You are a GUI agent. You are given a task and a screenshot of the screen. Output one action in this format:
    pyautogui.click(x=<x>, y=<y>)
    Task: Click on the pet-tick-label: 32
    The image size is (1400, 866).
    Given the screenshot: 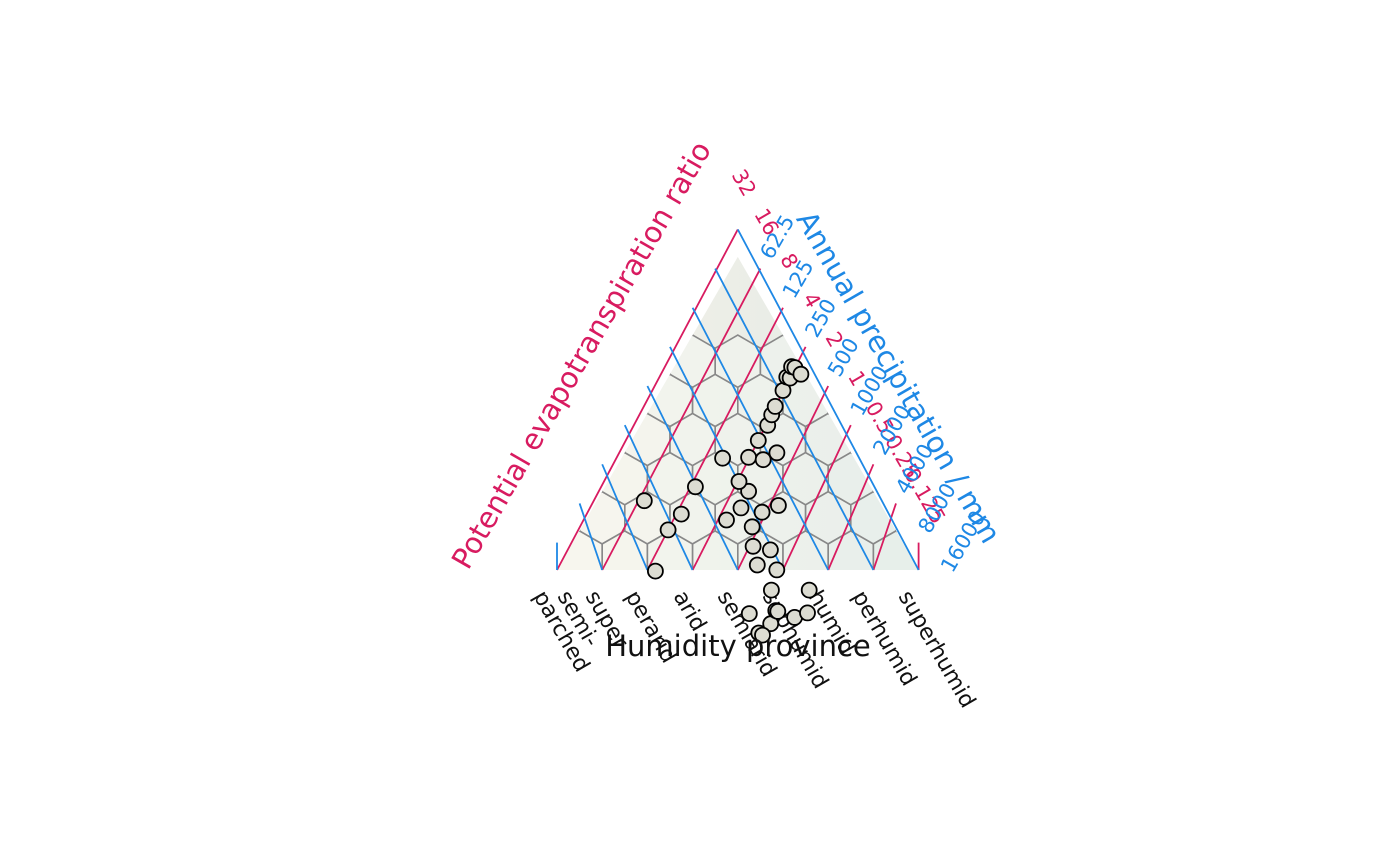 What is the action you would take?
    pyautogui.click(x=744, y=182)
    